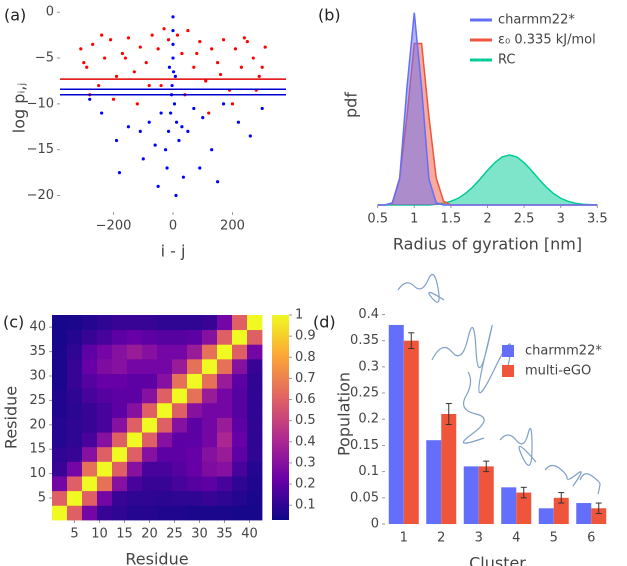 The image size is (627, 566). I want to click on y-tick-label: 20, so click(37, 424).